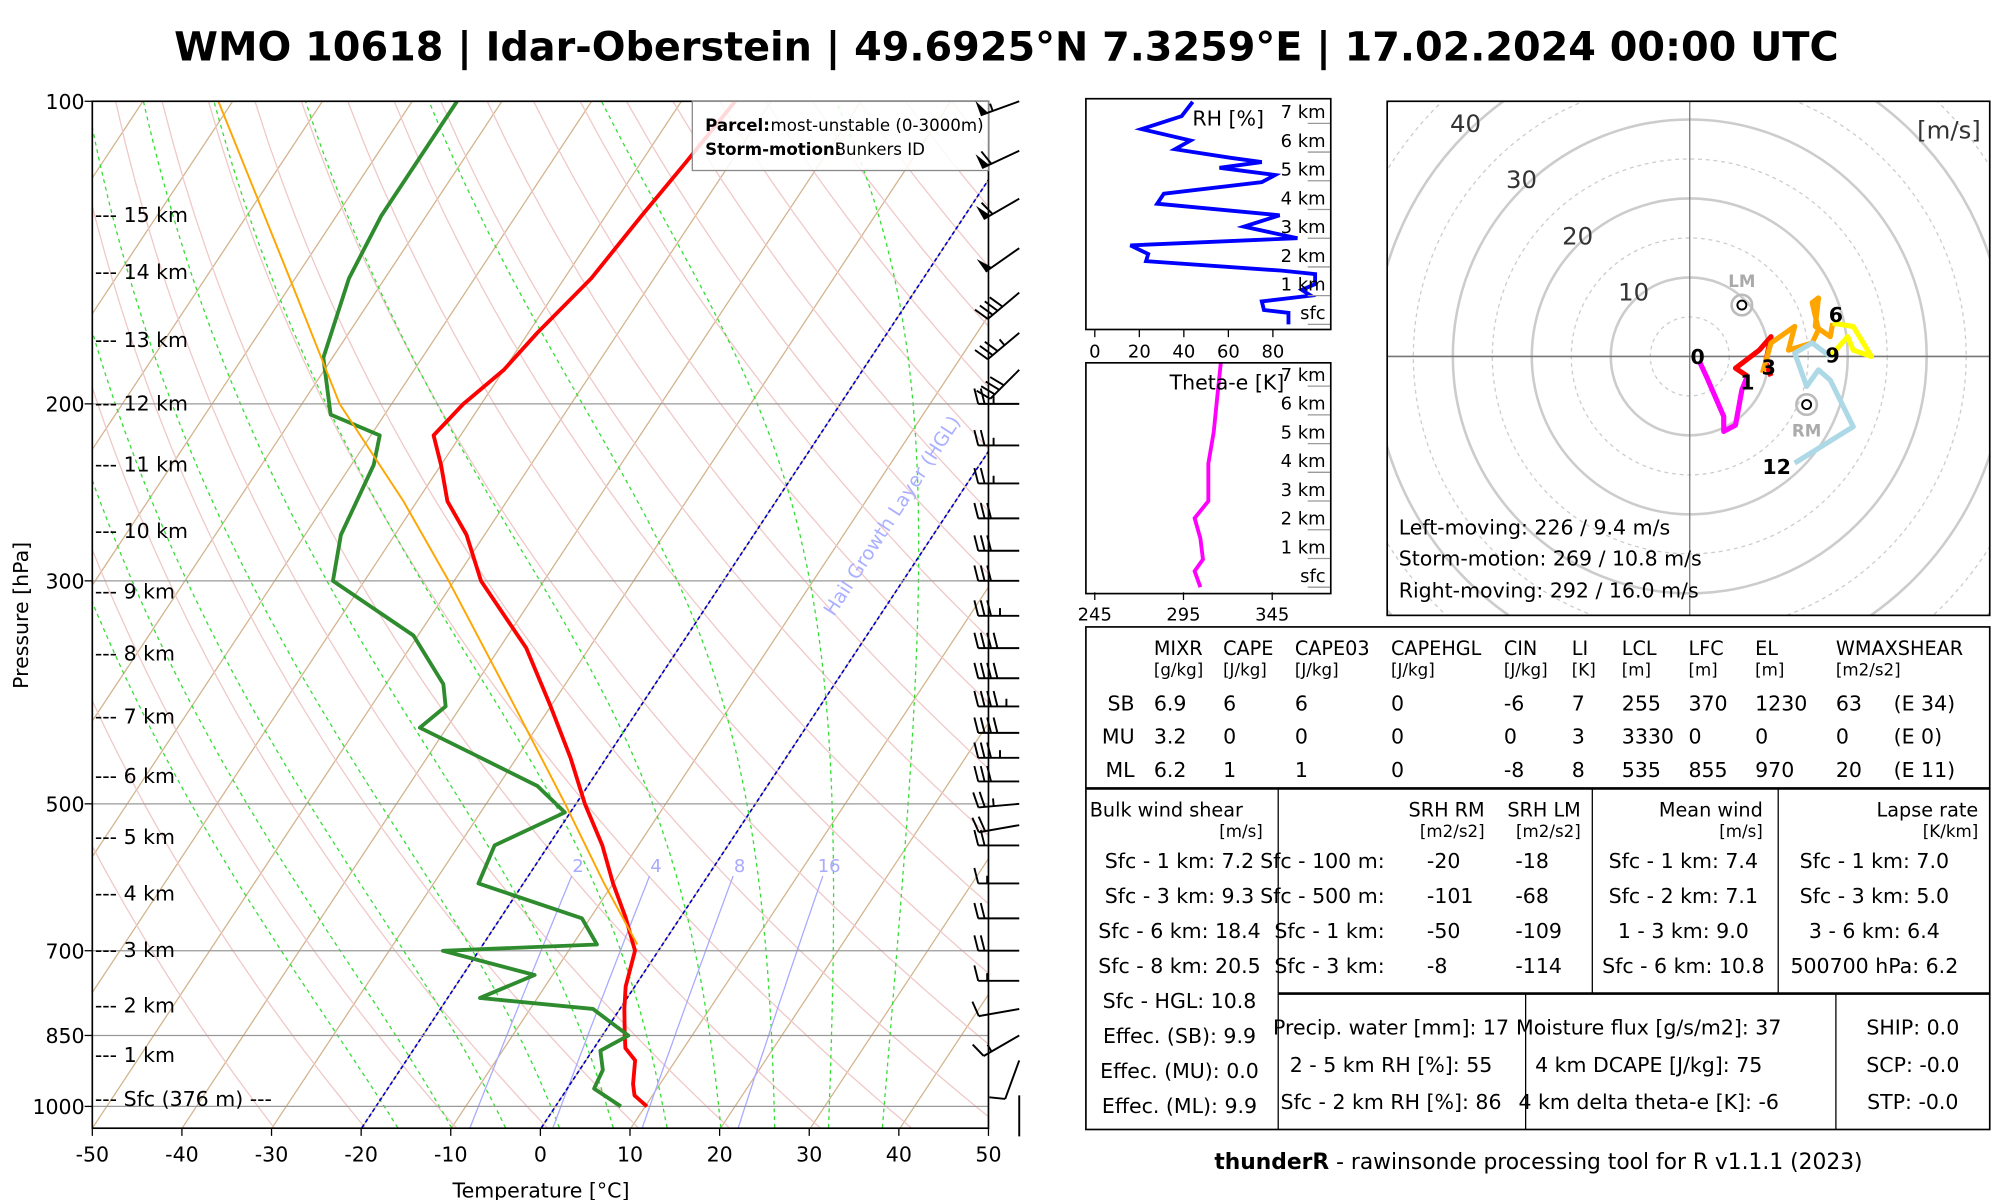  What do you see at coordinates (1391, 1102) in the screenshot?
I see `moisture-row: Sfc - 2 km RH [%]: 86` at bounding box center [1391, 1102].